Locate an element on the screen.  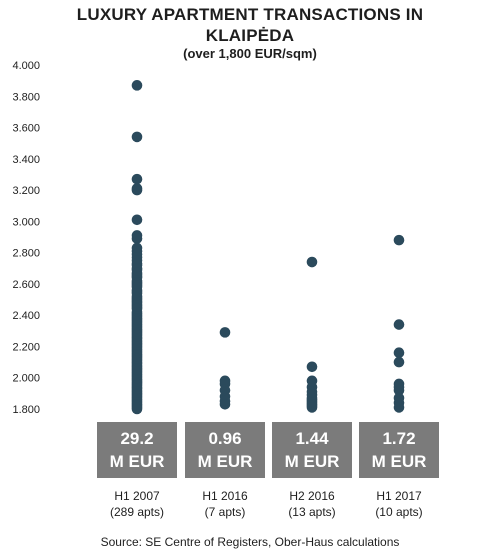
category-label: H2 2016 is located at coordinates (312, 496).